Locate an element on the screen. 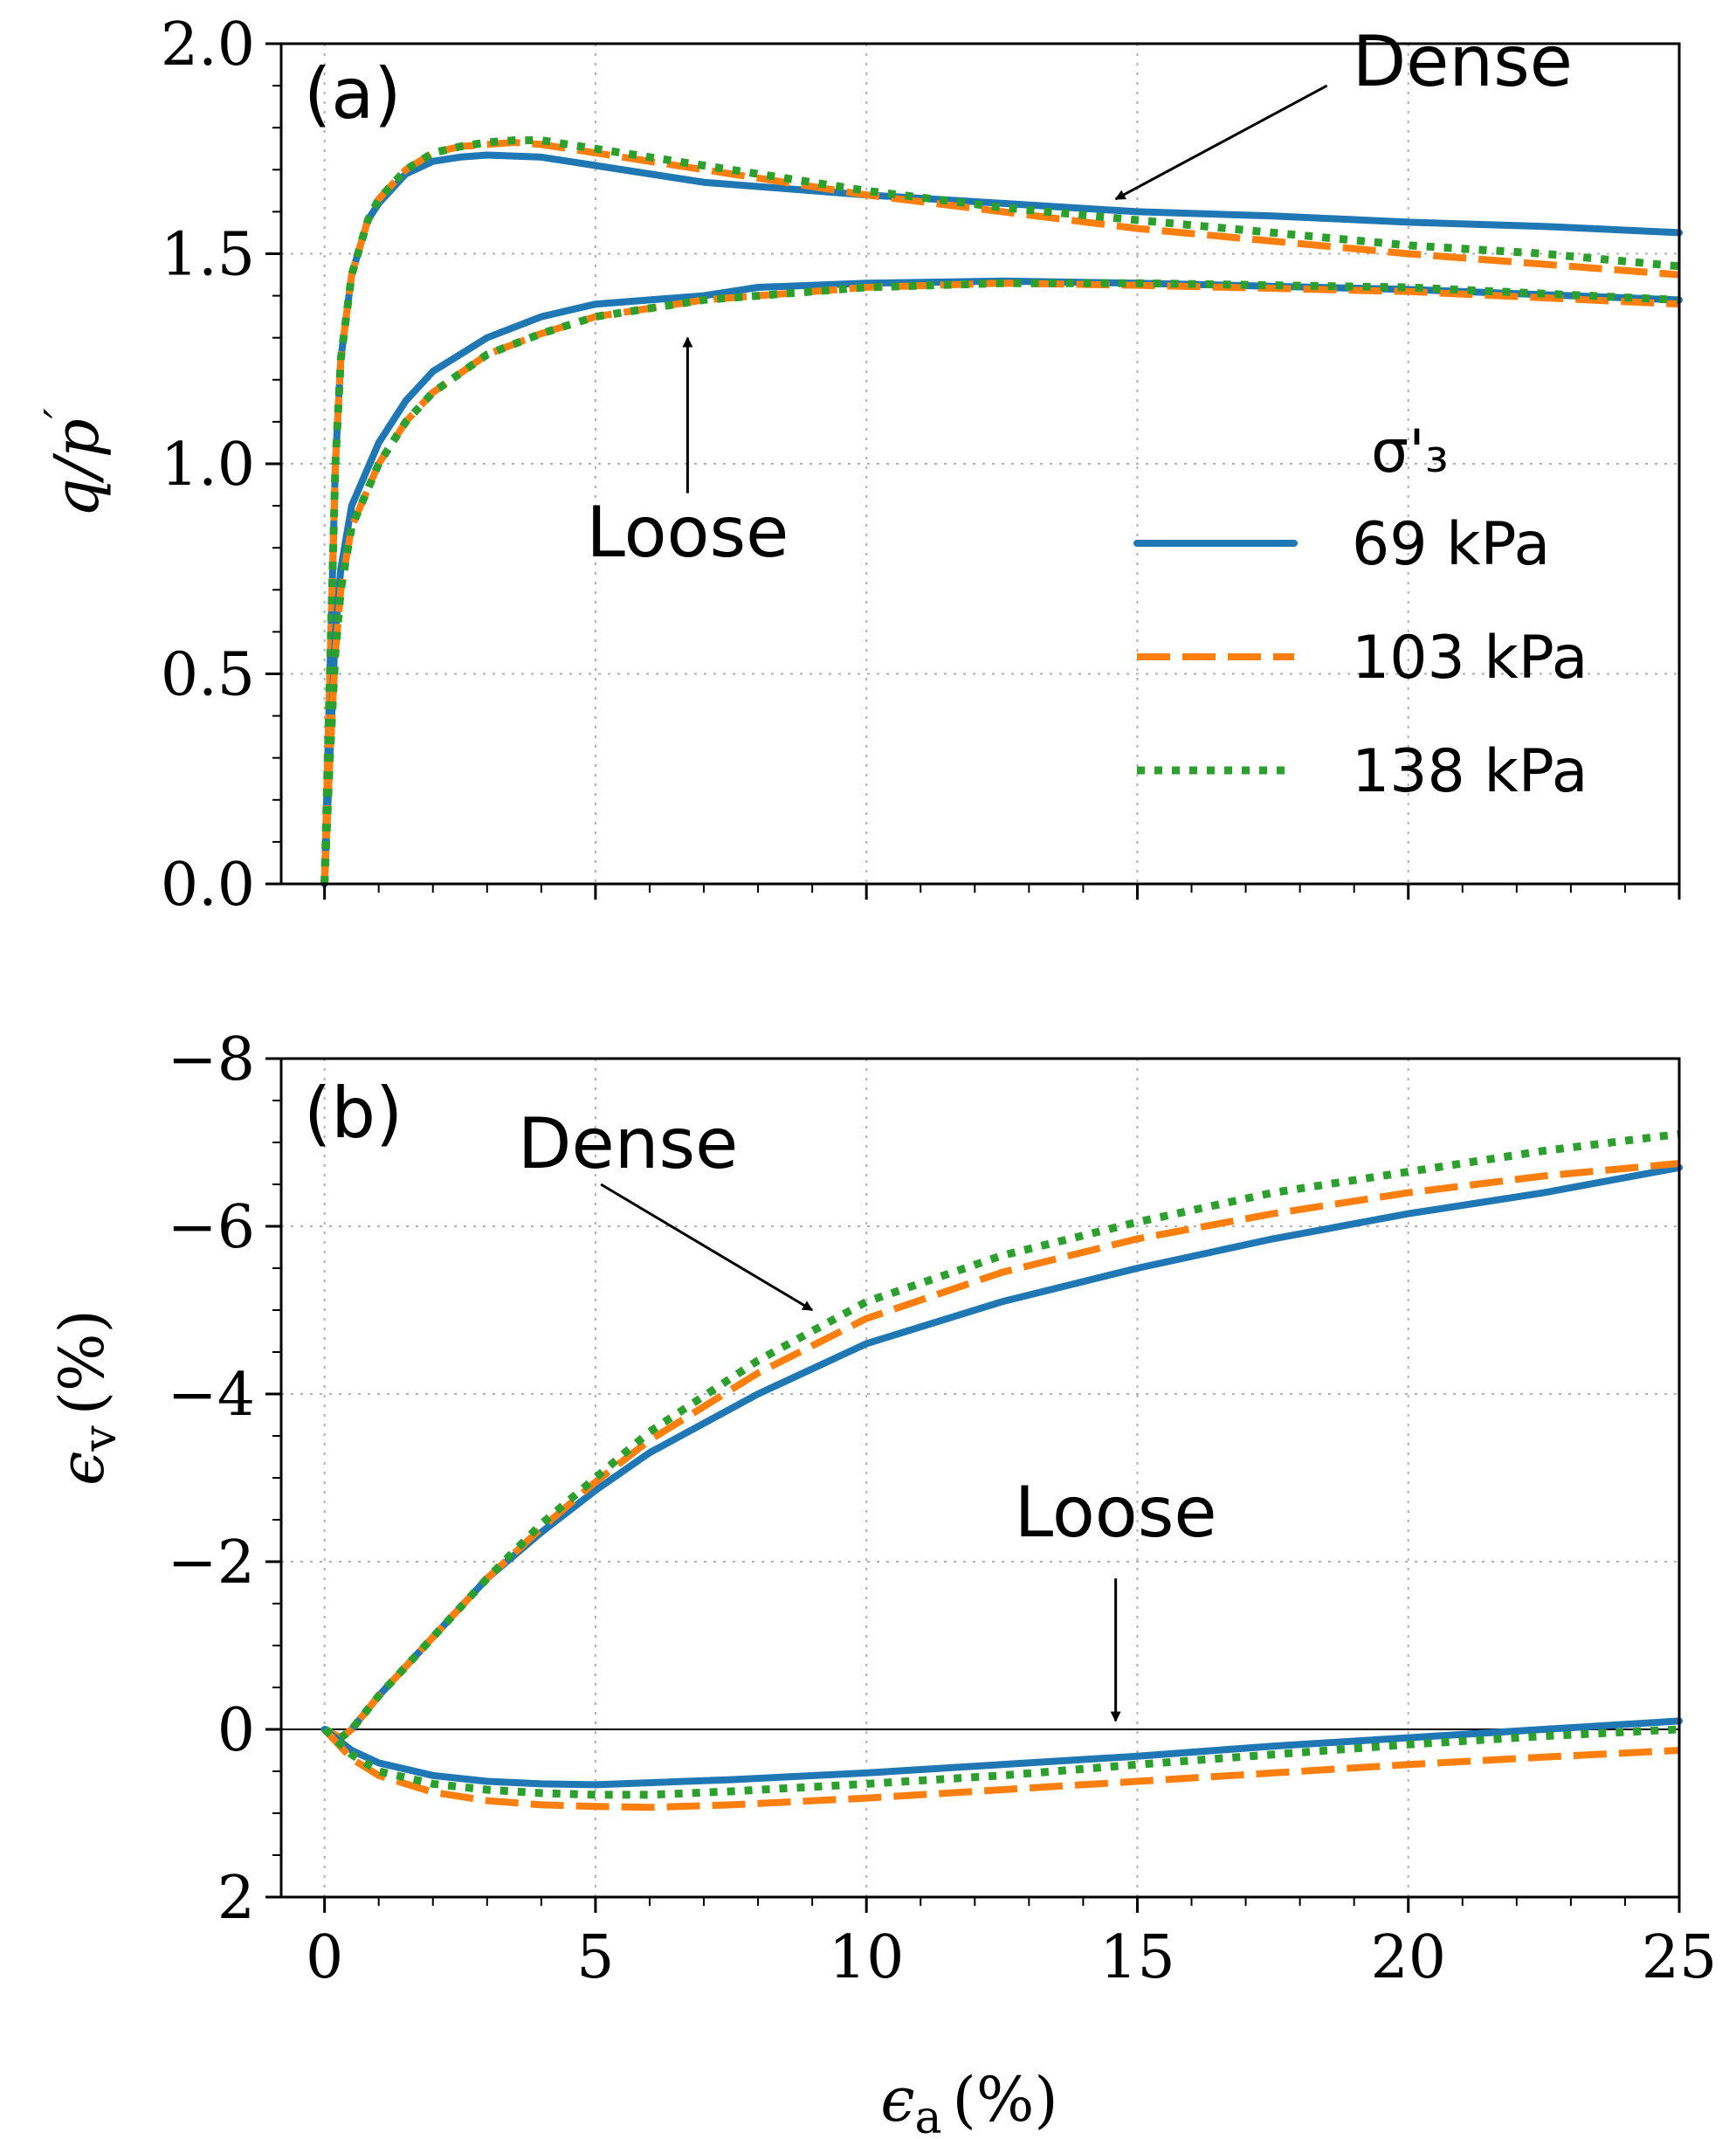 This screenshot has height=2139, width=1736. ylabel-b-unit: (%) is located at coordinates (82, 1362).